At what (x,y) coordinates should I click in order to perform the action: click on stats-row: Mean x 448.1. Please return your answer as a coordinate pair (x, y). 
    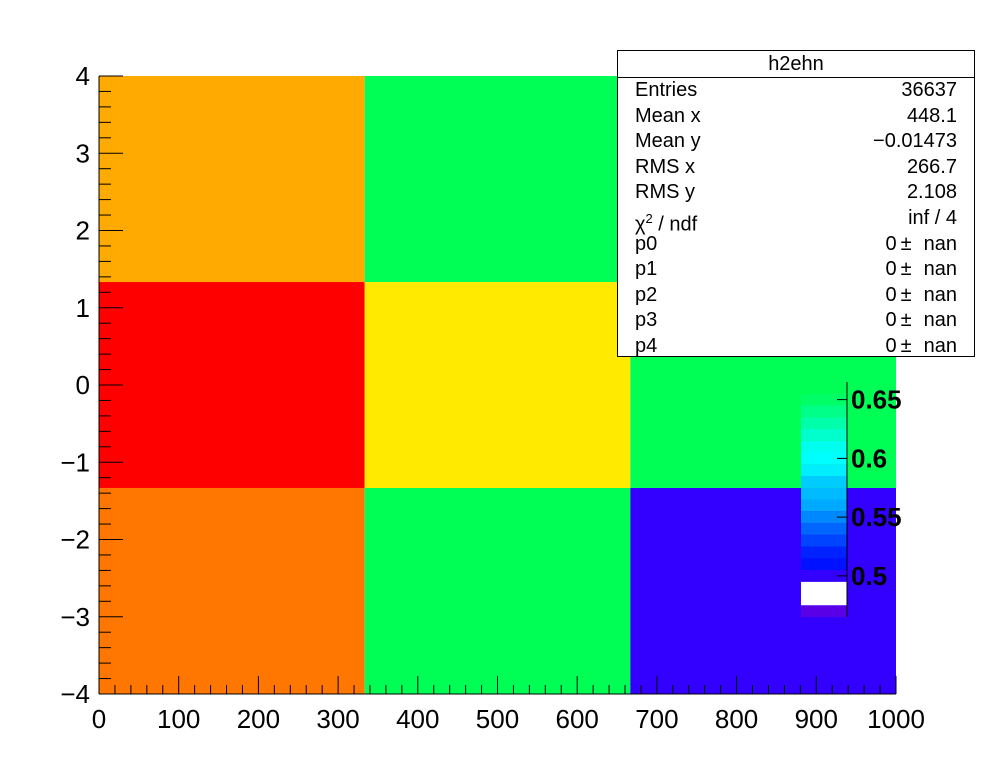
    Looking at the image, I should click on (796, 117).